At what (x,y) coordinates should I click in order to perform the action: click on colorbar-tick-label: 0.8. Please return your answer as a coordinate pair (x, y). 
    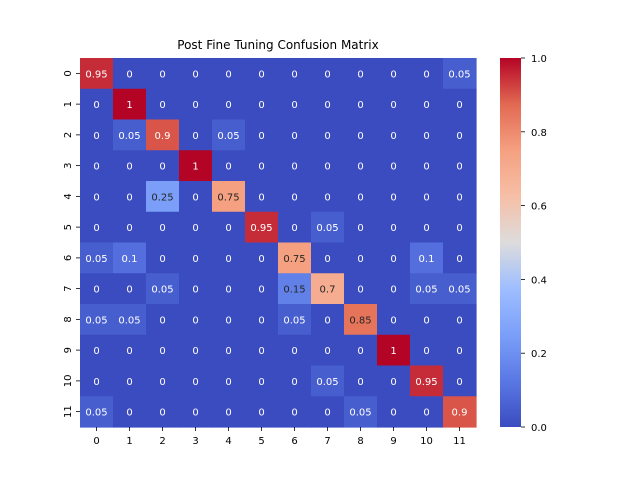
    Looking at the image, I should click on (539, 133).